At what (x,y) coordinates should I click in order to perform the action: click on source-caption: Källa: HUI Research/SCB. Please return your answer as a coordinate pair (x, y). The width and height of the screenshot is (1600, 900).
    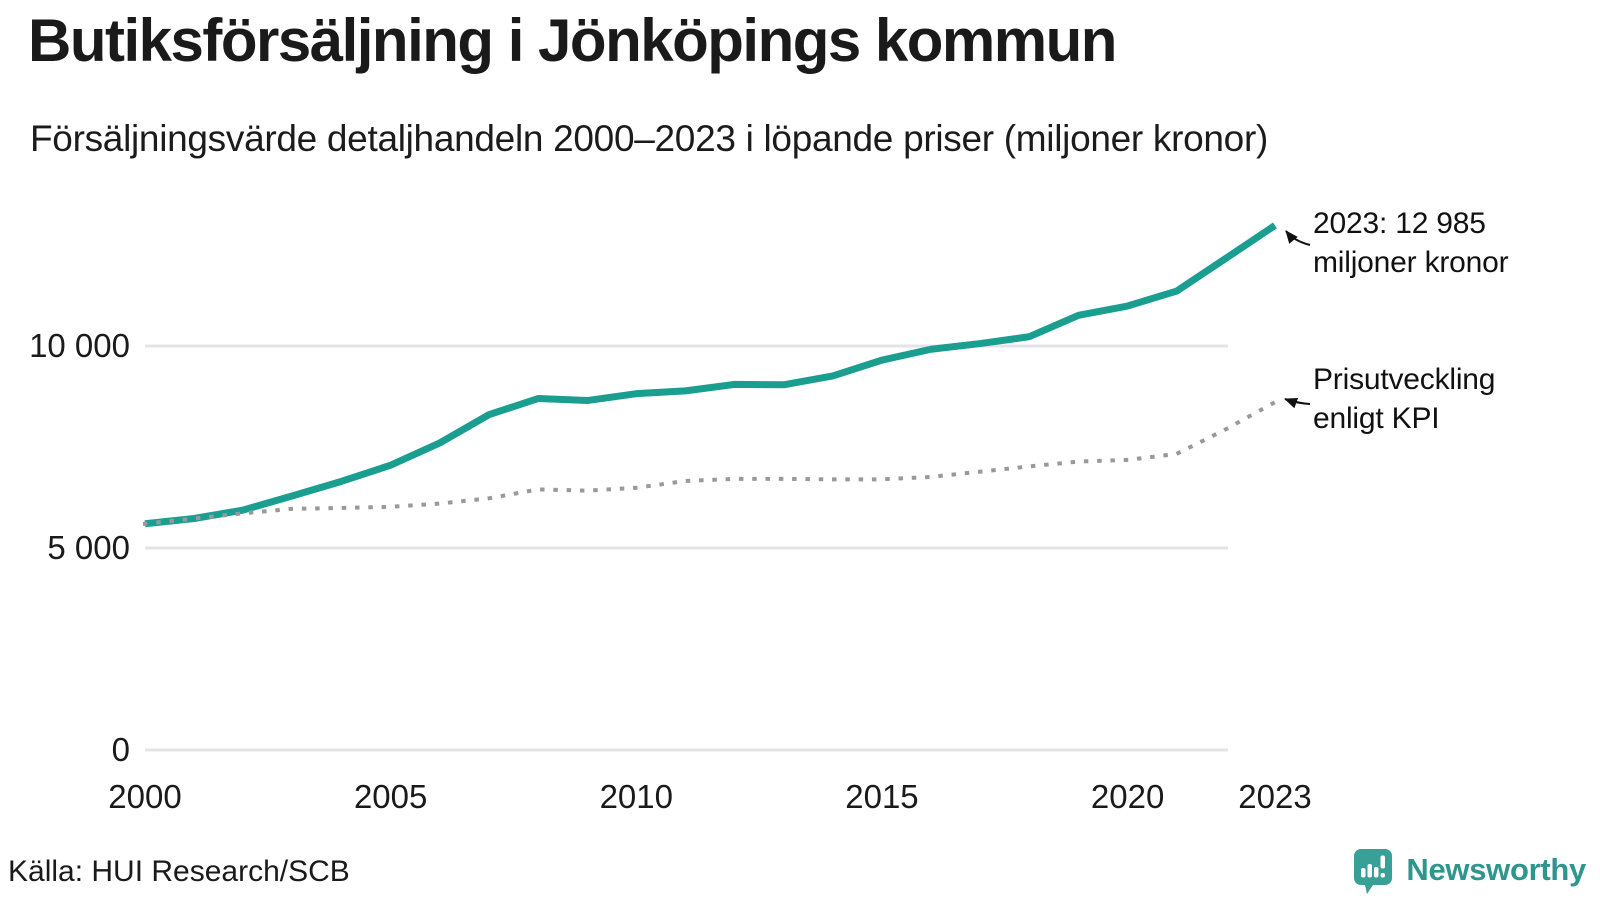
    Looking at the image, I should click on (179, 871).